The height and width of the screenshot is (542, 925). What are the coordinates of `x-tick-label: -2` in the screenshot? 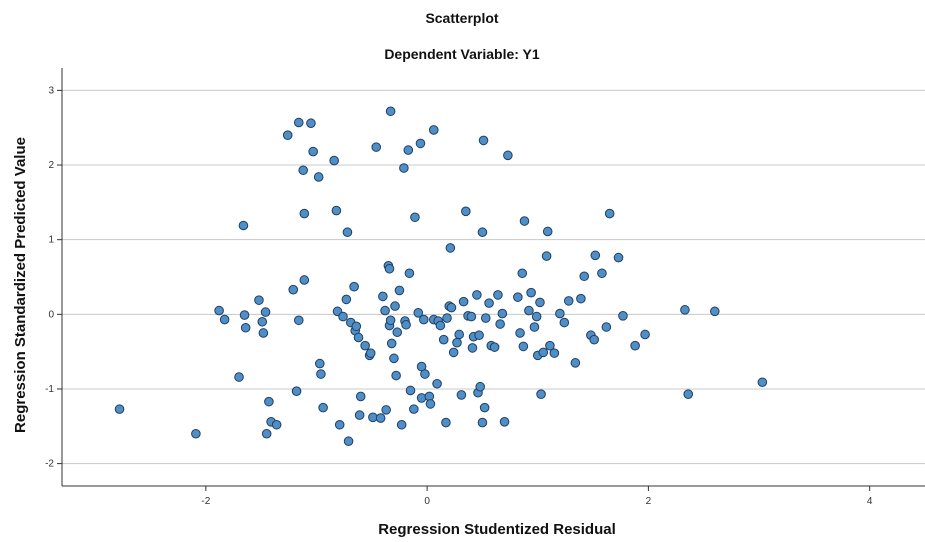 It's located at (205, 501).